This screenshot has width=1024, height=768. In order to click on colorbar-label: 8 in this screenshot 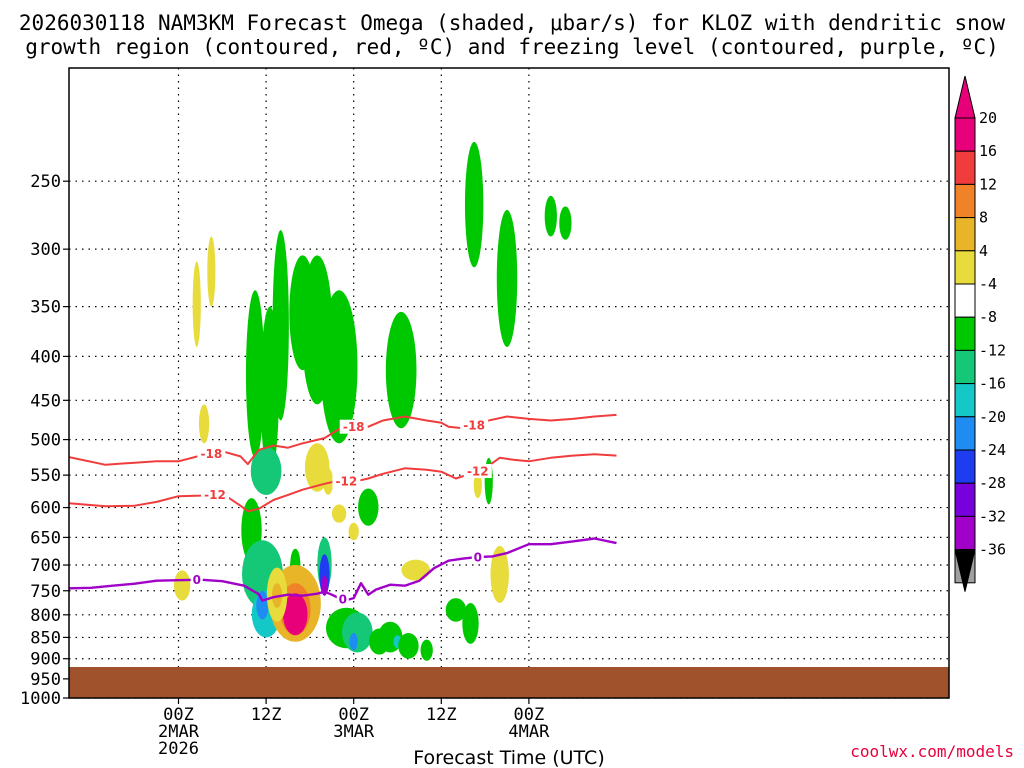, I will do `click(983, 218)`.